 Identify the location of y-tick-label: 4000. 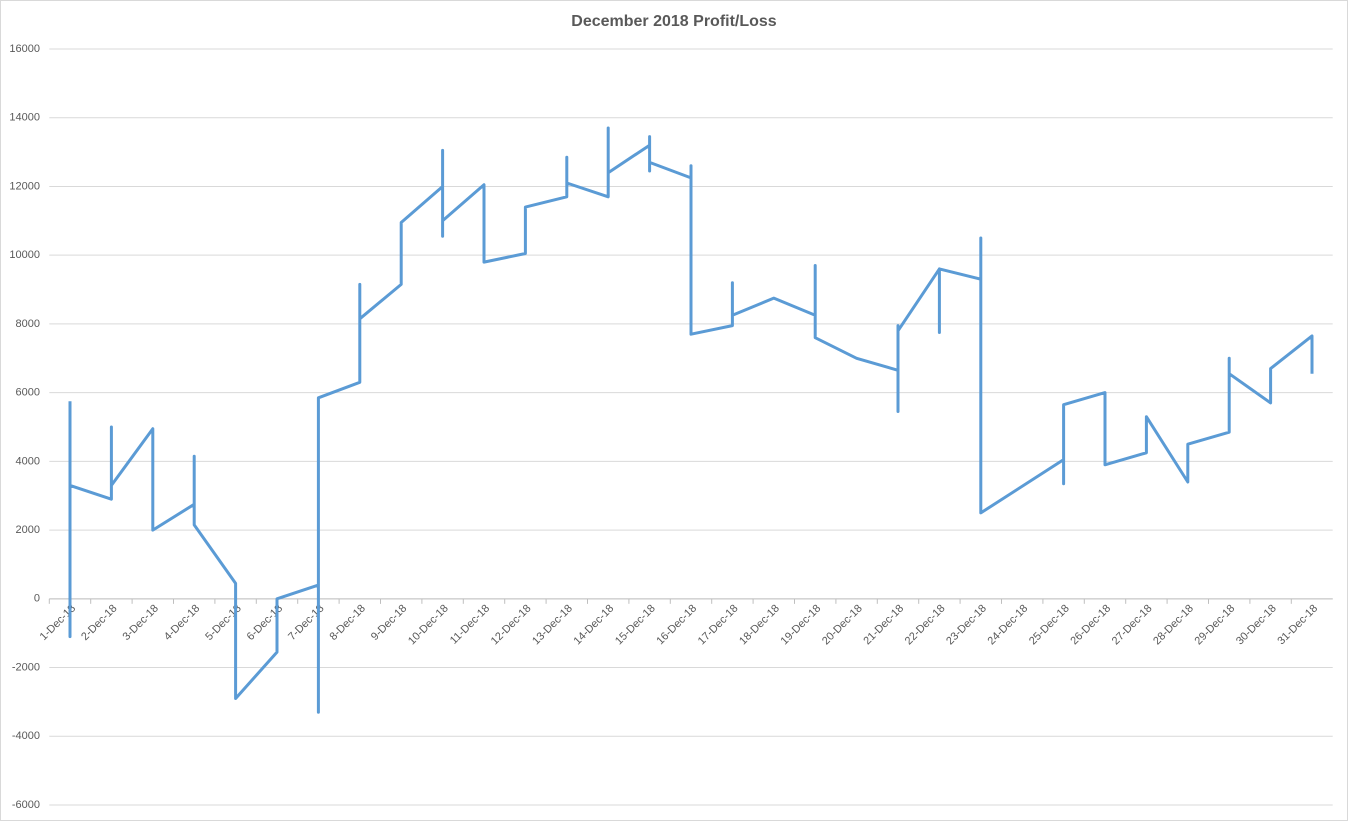
(28, 461).